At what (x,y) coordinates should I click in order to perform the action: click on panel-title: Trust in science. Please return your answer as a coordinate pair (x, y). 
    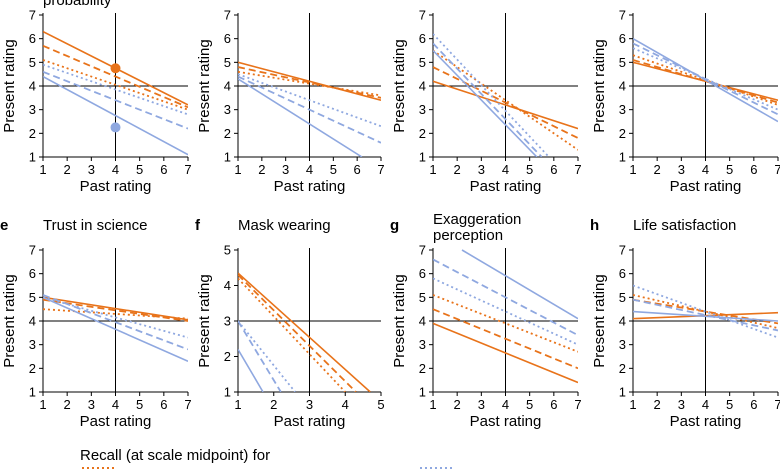
    Looking at the image, I should click on (95, 225).